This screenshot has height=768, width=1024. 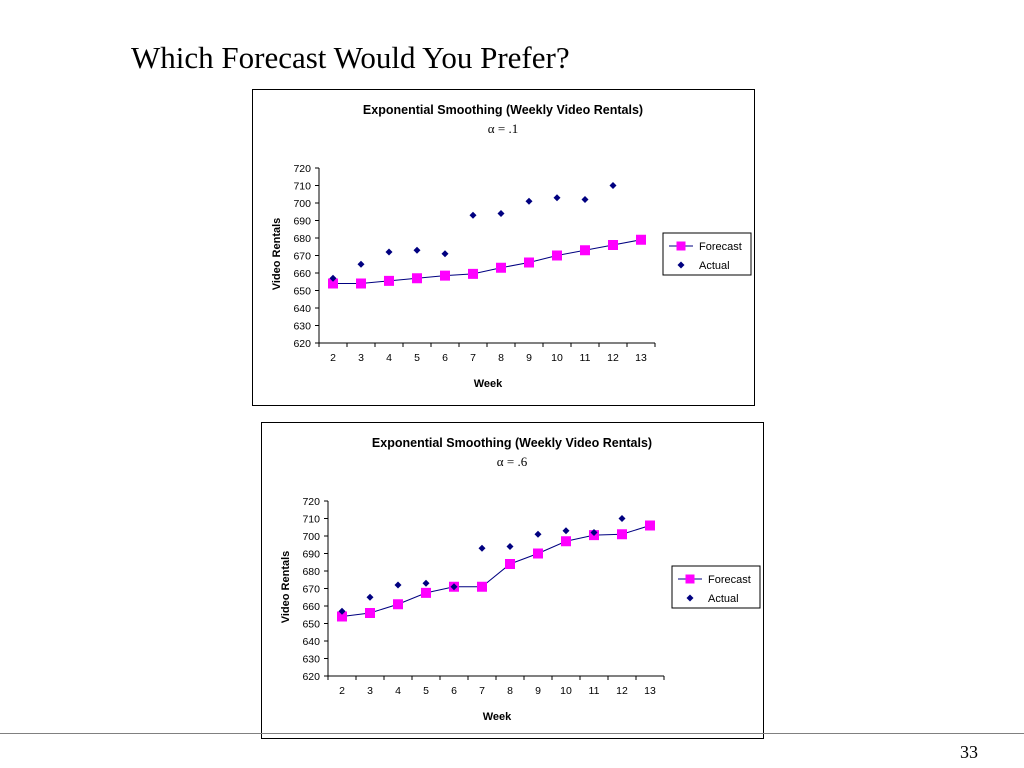 What do you see at coordinates (482, 691) in the screenshot?
I see `x-tick-label: 7` at bounding box center [482, 691].